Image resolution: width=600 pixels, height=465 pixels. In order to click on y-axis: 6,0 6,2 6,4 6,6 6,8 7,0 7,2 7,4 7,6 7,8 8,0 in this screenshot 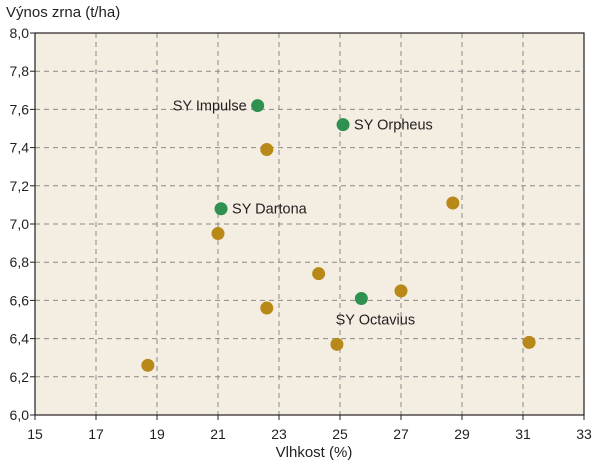, I will do `click(22, 224)`.